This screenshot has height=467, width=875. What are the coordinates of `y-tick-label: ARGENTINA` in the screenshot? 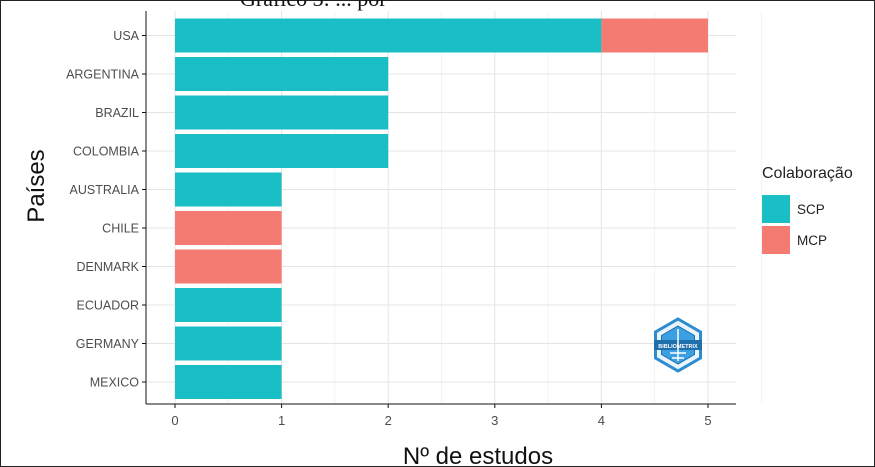 It's located at (103, 75).